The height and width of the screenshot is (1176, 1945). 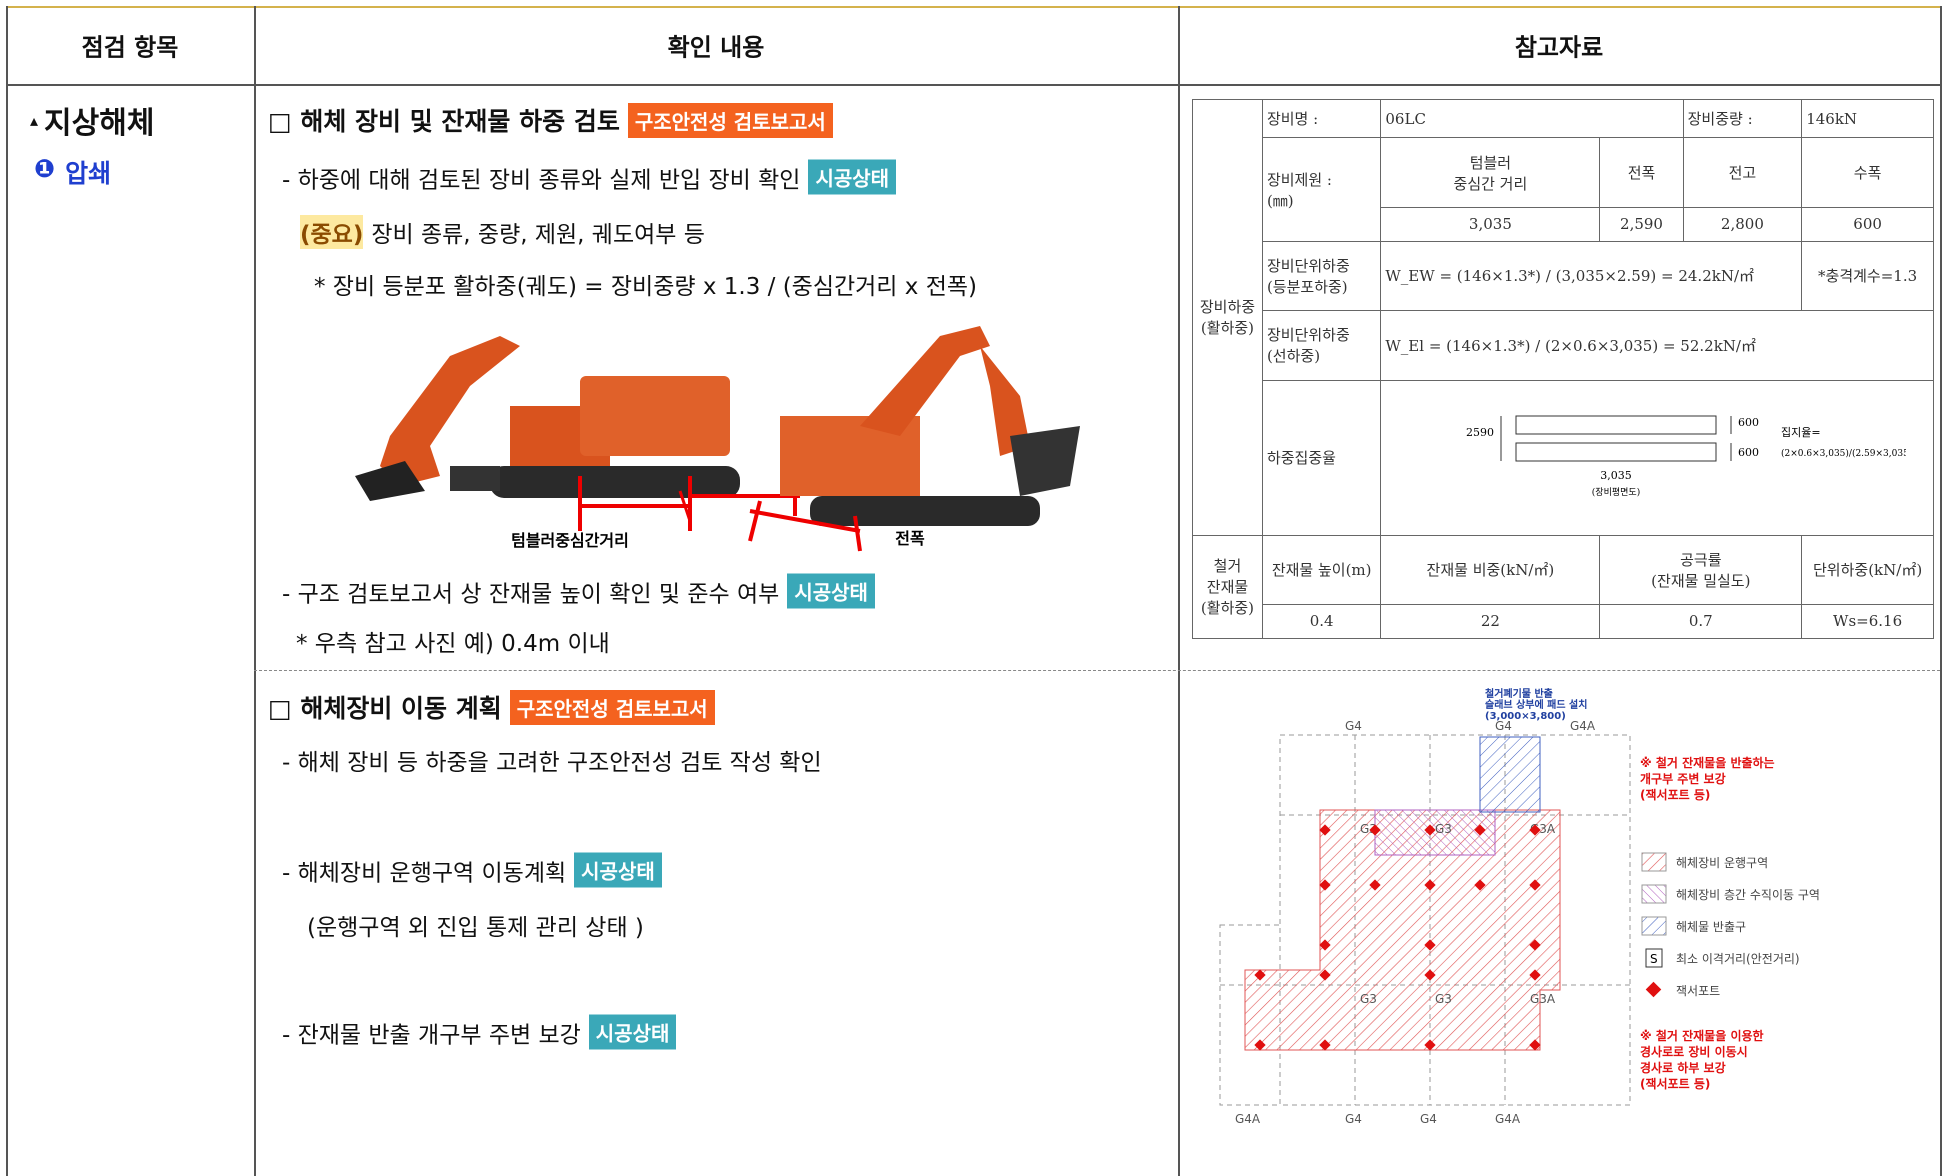 I want to click on ref-cell: 텀블러 중심간 거리, so click(x=1490, y=172).